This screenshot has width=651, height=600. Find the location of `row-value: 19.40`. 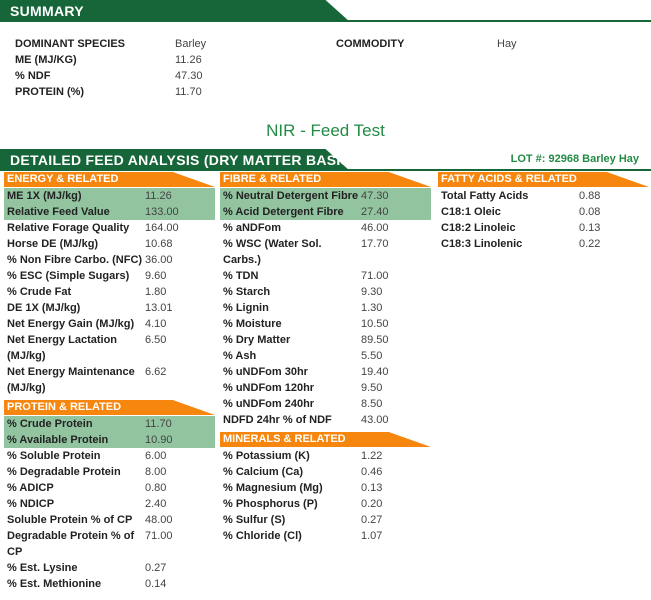

row-value: 19.40 is located at coordinates (375, 372).